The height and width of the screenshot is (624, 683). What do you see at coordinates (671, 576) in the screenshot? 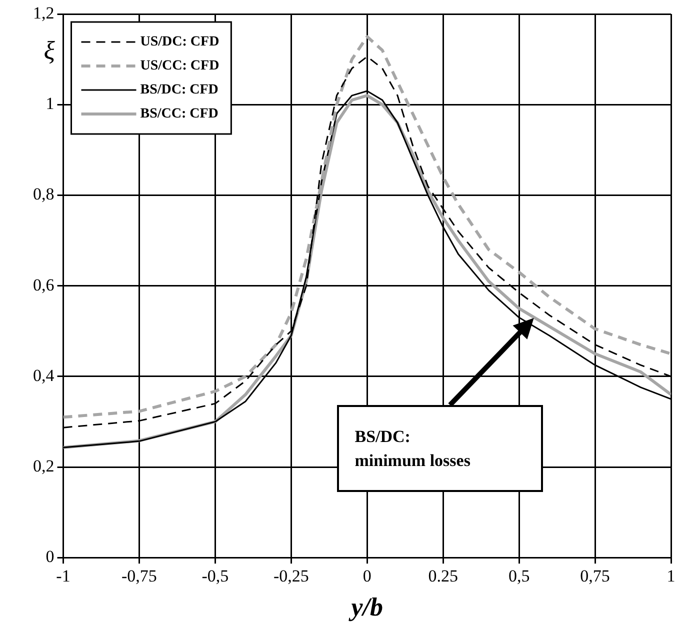
I see `x-tick-label: 1` at bounding box center [671, 576].